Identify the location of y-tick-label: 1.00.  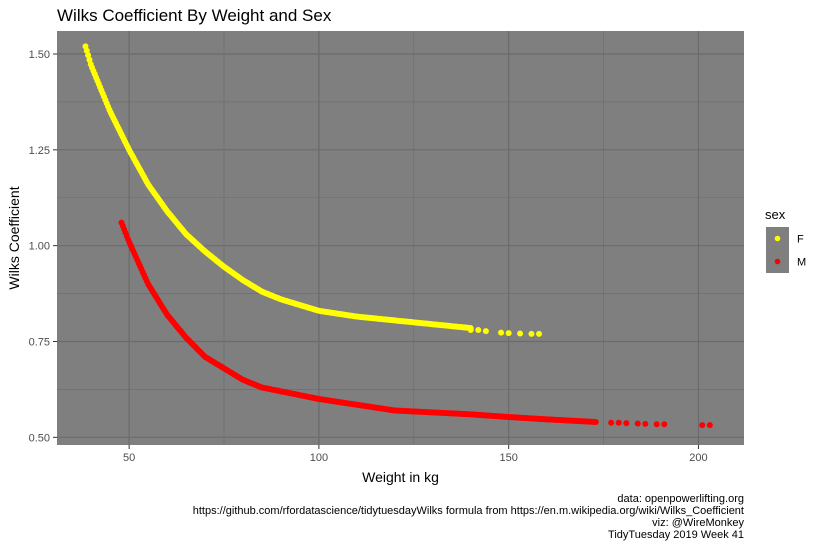
(39, 247).